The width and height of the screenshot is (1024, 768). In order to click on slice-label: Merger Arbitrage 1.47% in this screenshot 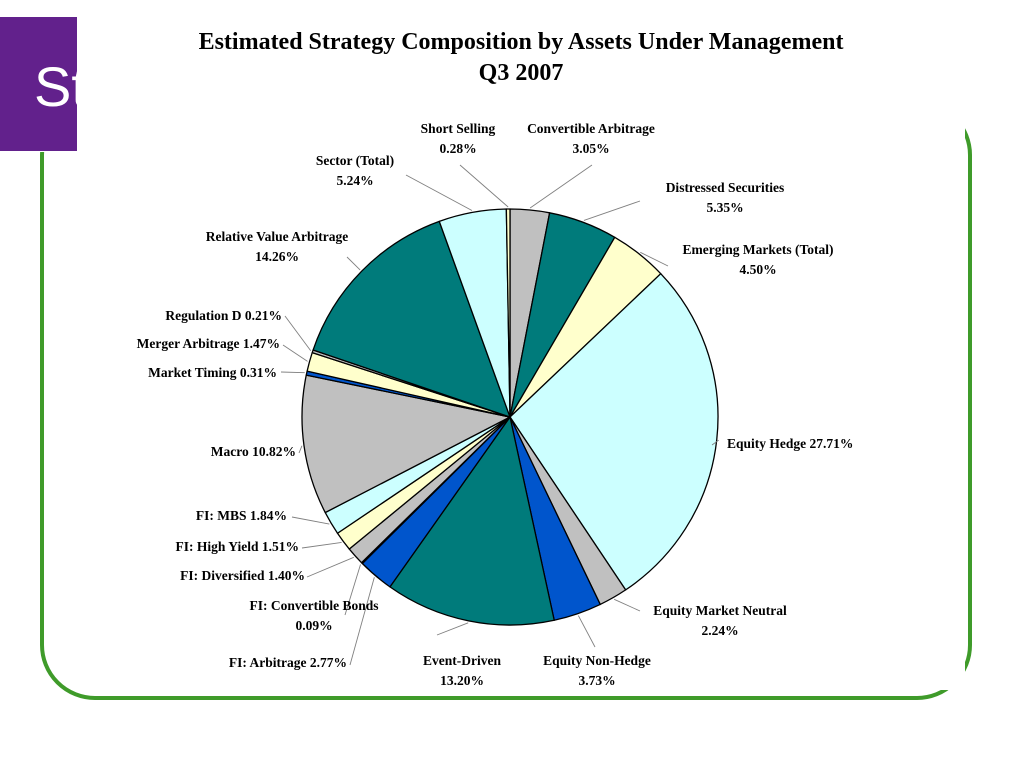, I will do `click(208, 343)`.